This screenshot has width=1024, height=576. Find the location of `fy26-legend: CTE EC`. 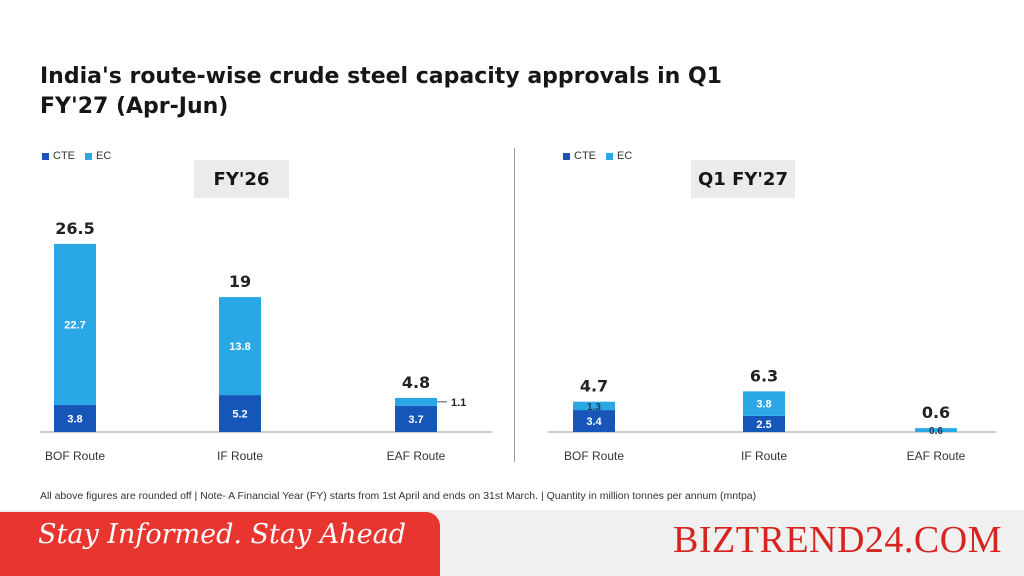

fy26-legend: CTE EC is located at coordinates (79, 156).